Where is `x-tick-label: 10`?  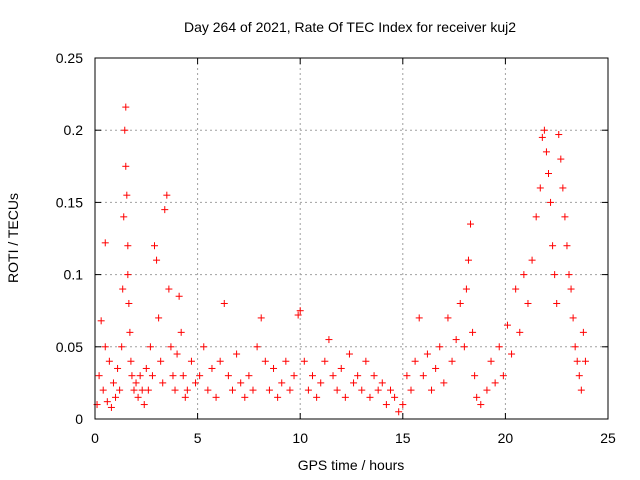 x-tick-label: 10 is located at coordinates (300, 438).